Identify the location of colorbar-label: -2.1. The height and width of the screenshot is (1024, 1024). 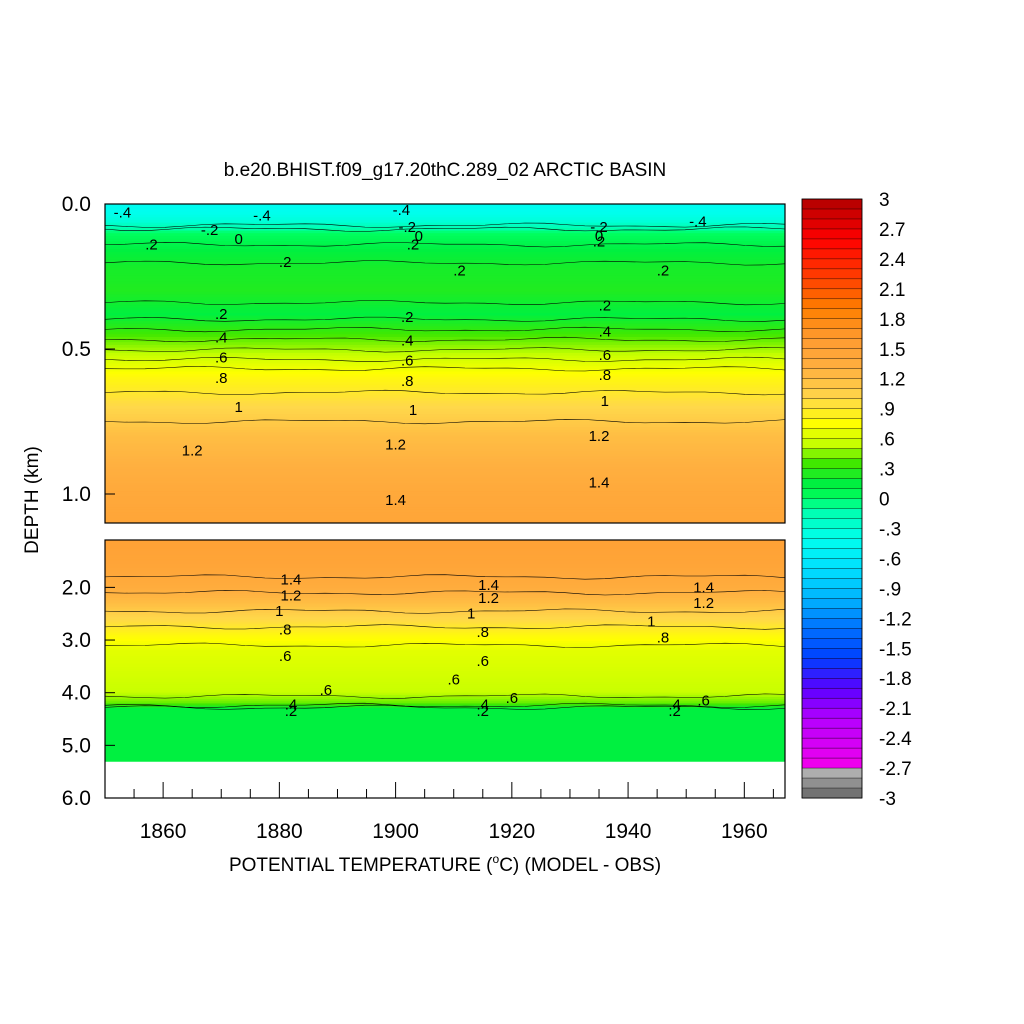
(895, 709).